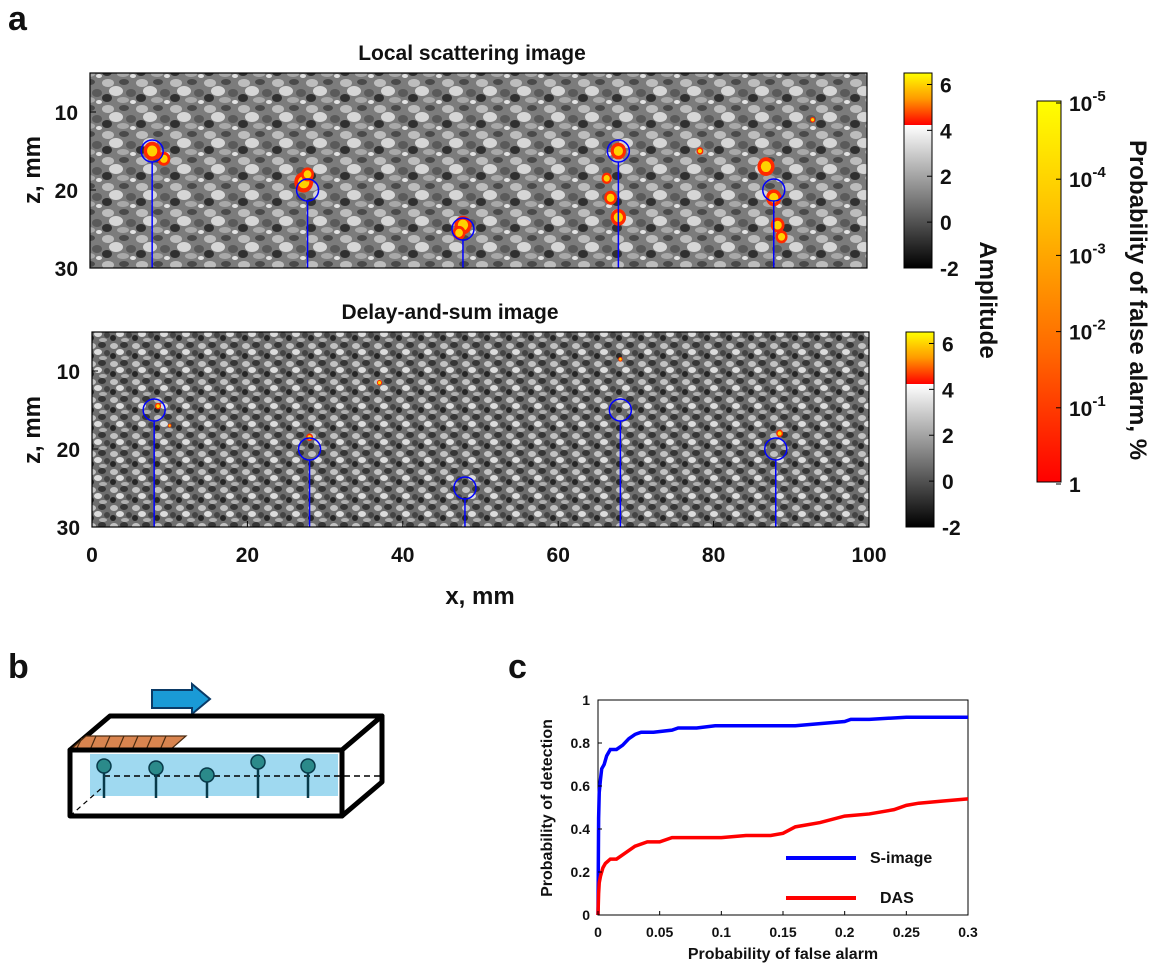 The image size is (1160, 971). What do you see at coordinates (918, 196) in the screenshot?
I see `cb-top-gray` at bounding box center [918, 196].